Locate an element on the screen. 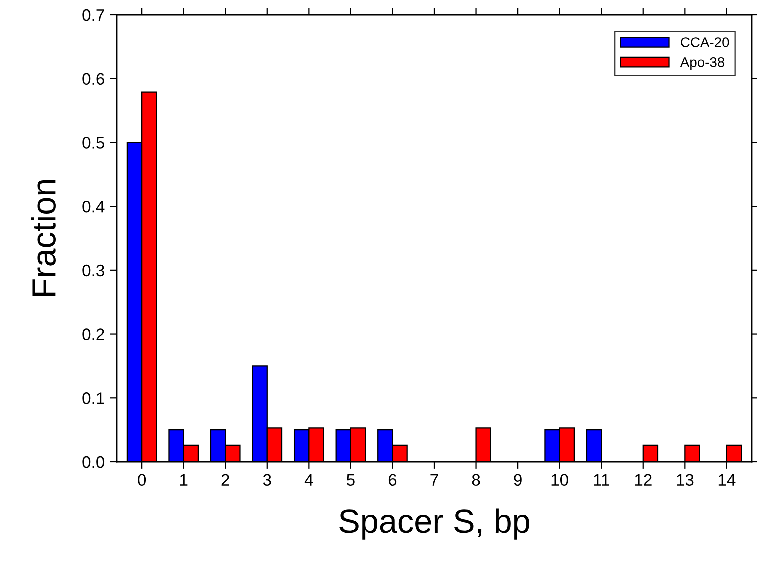 The height and width of the screenshot is (564, 757). y-axis-title: Fraction is located at coordinates (44, 238).